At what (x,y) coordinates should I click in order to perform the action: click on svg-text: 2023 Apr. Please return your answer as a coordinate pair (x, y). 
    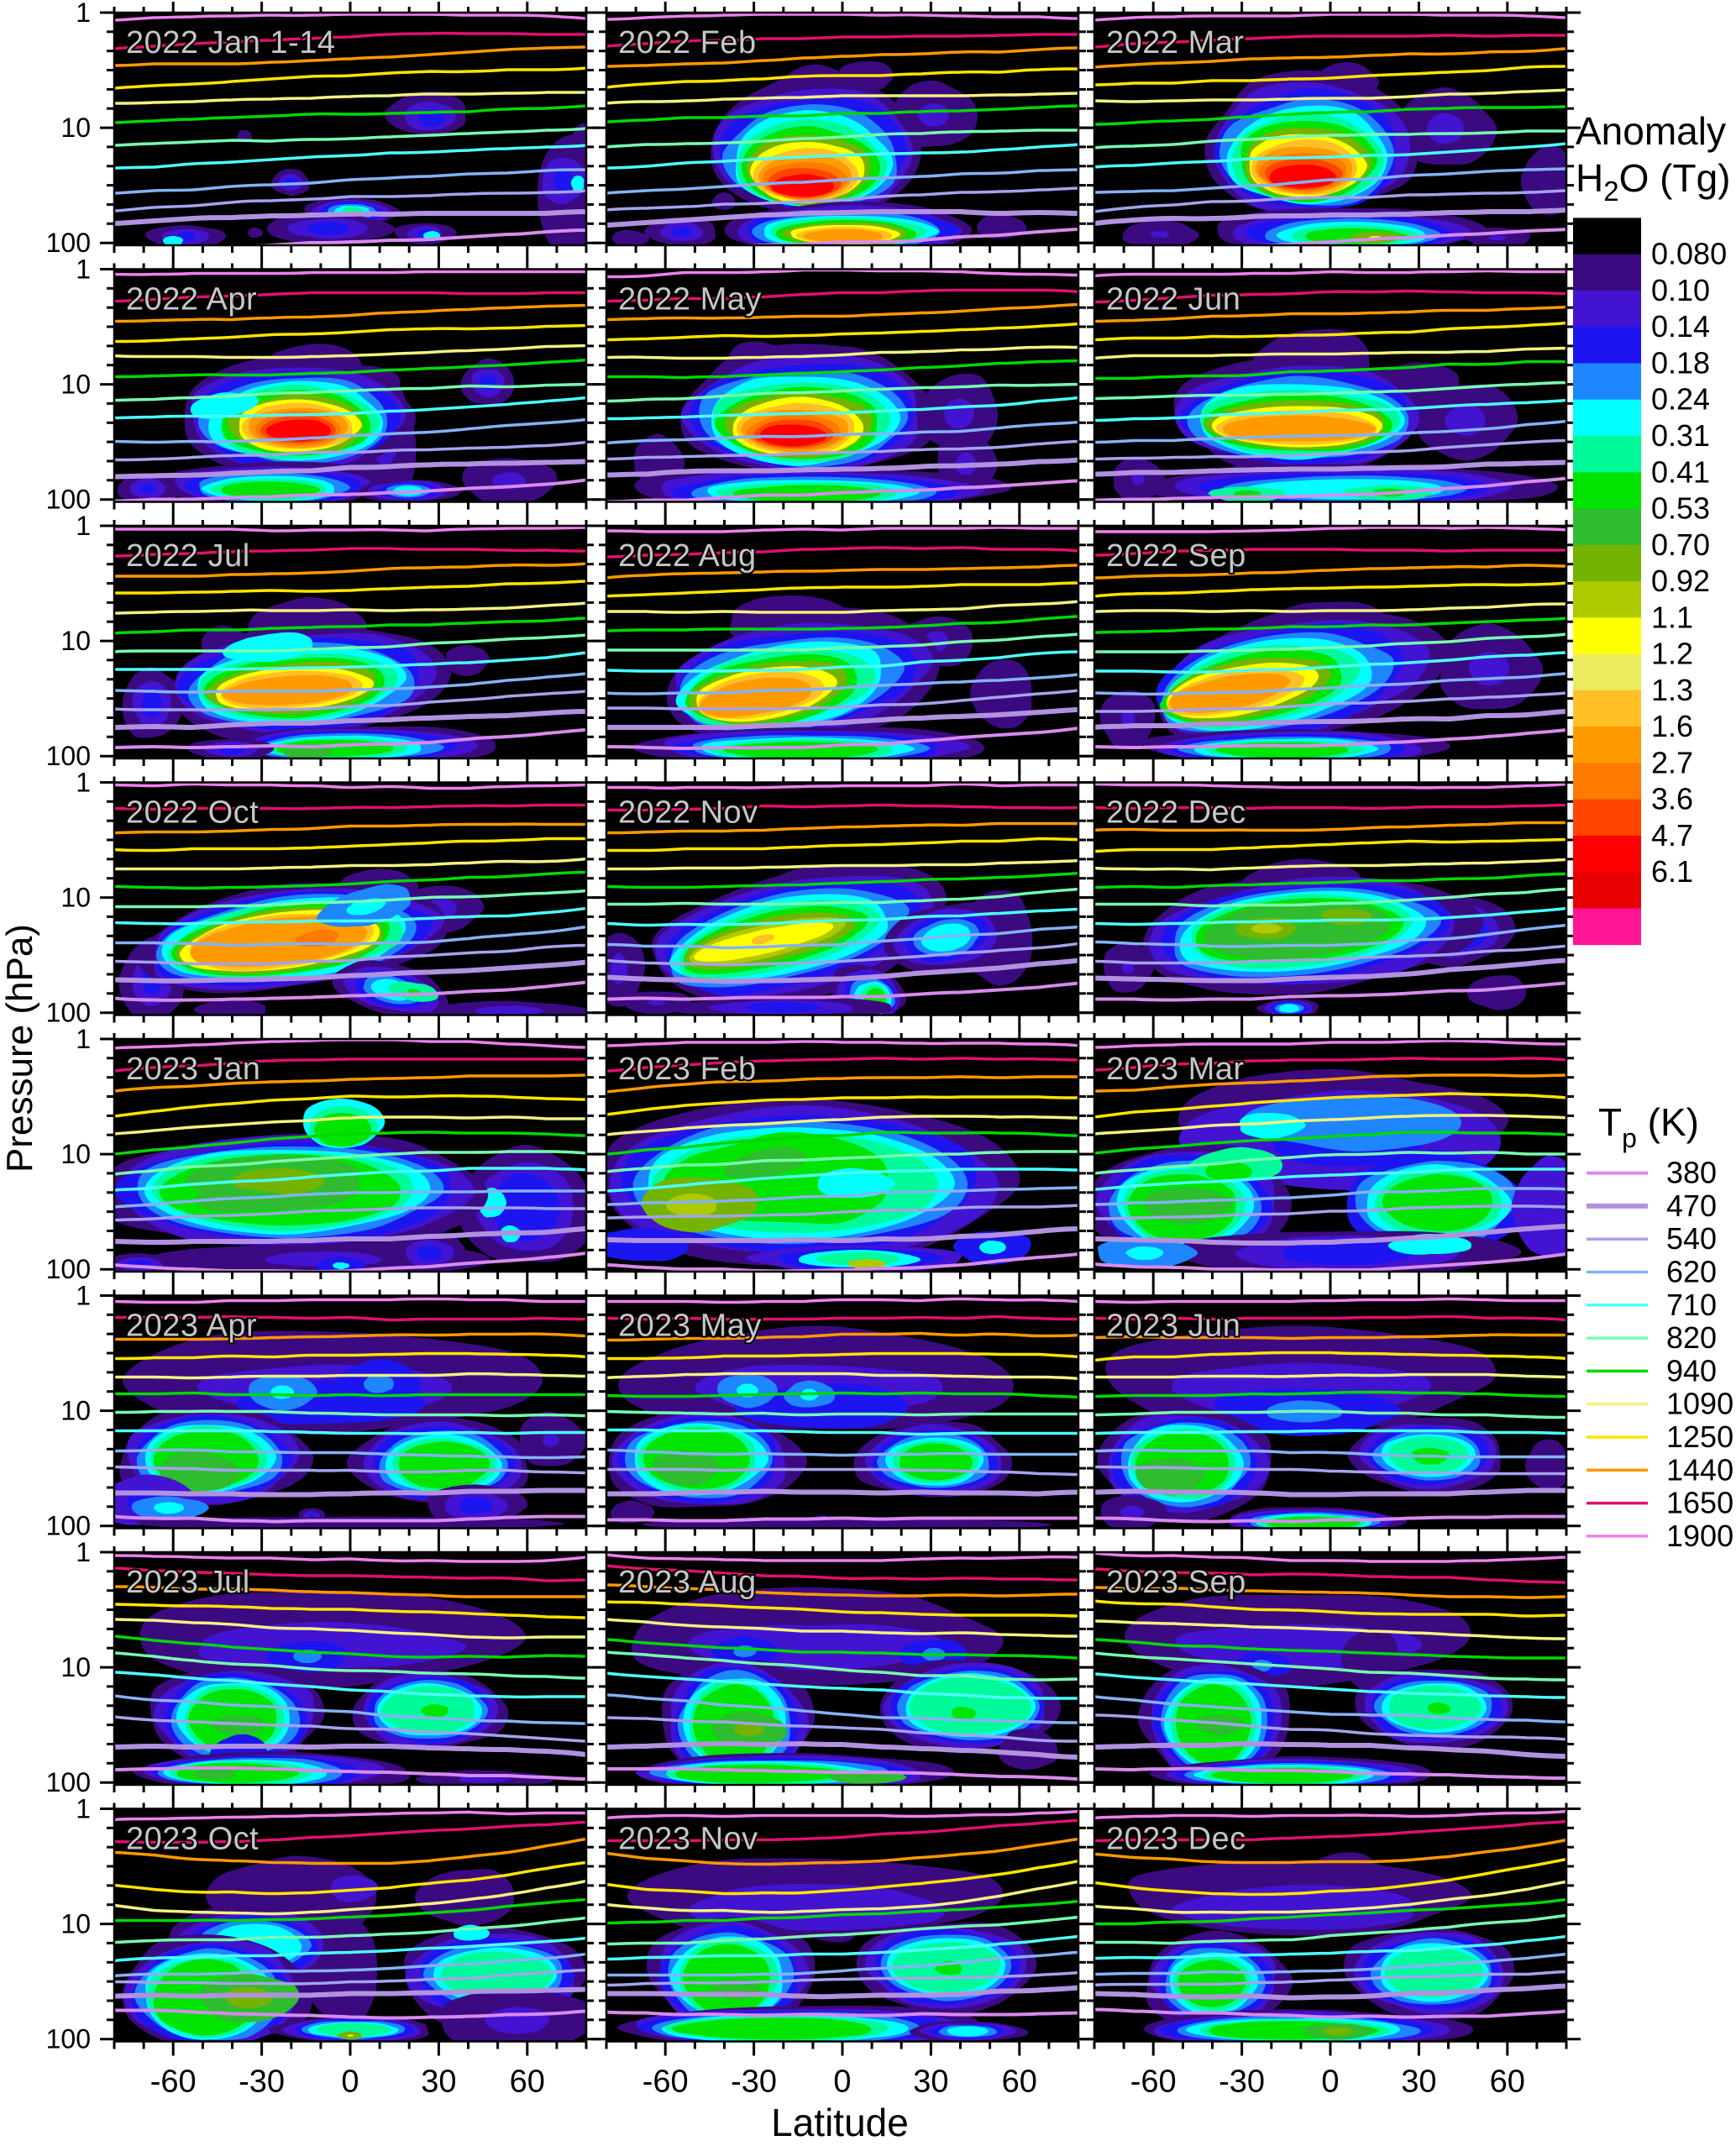
    Looking at the image, I should click on (191, 1326).